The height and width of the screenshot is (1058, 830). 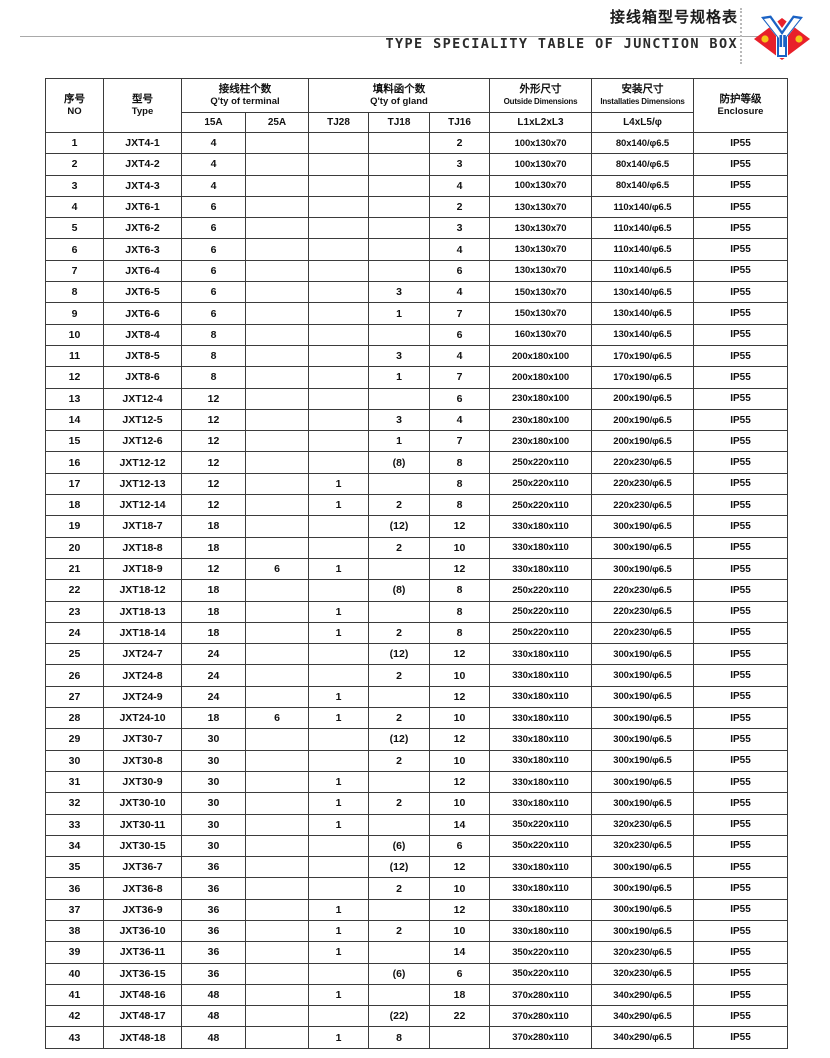 What do you see at coordinates (399, 590) in the screenshot?
I see `cell-tj18: (8)` at bounding box center [399, 590].